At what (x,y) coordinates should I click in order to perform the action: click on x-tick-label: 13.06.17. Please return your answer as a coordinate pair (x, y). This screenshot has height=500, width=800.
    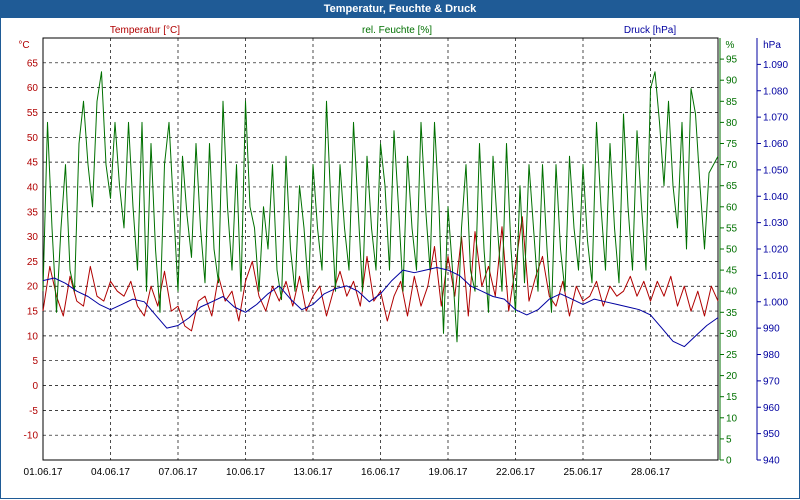
    Looking at the image, I should click on (313, 472).